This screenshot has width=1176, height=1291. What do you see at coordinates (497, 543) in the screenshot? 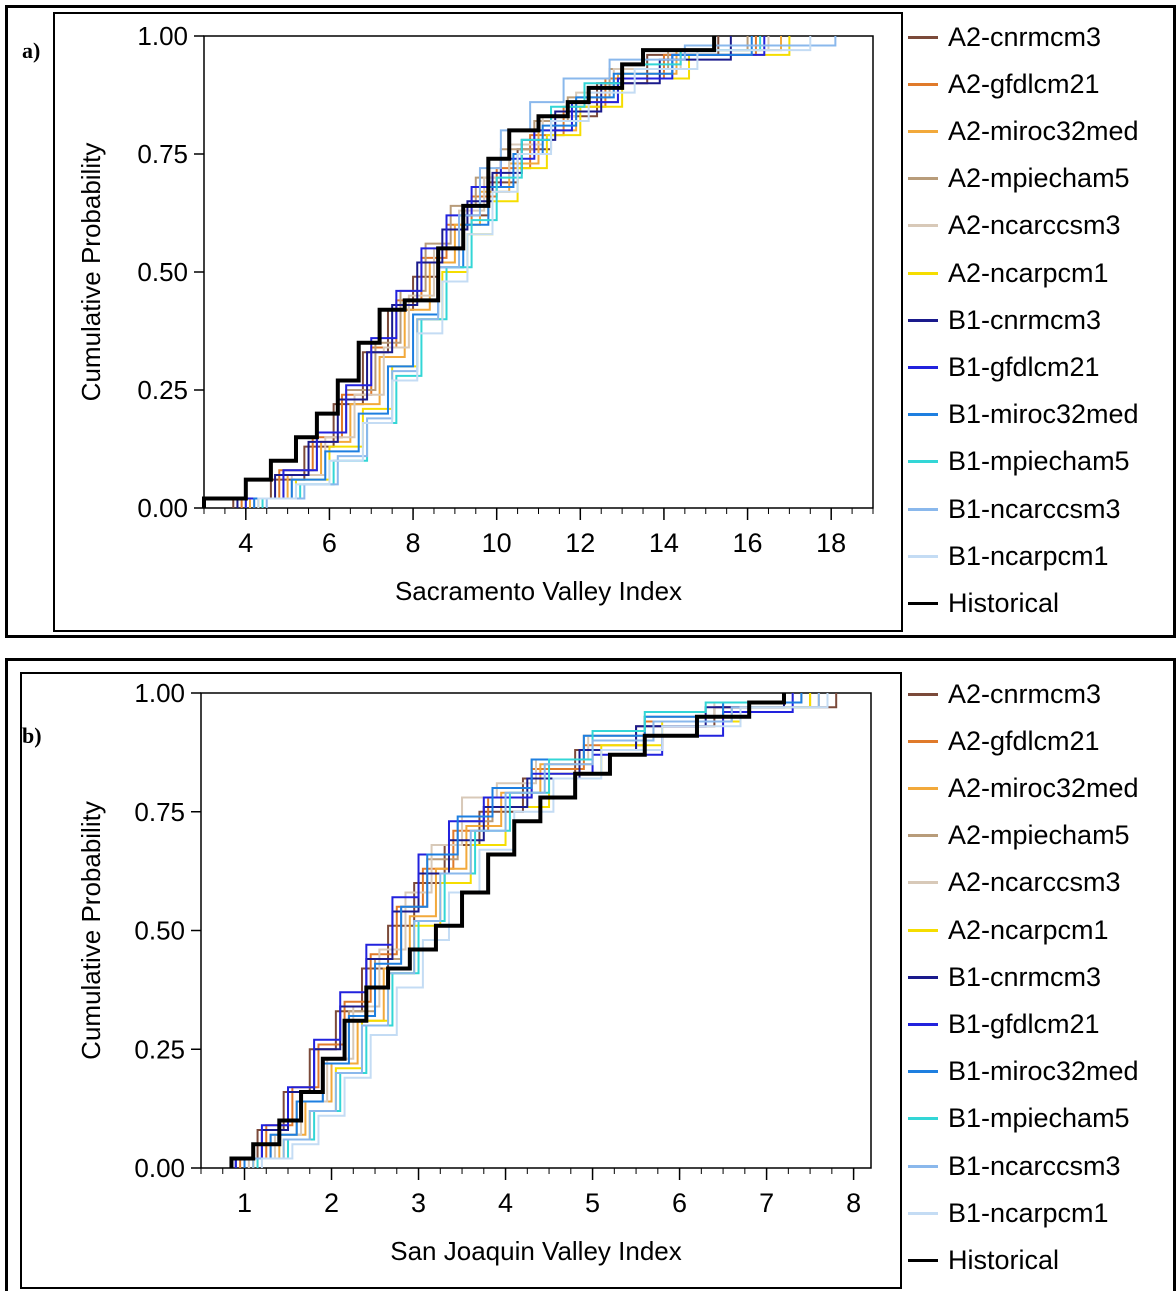
I see `x-tick-label: 10` at bounding box center [497, 543].